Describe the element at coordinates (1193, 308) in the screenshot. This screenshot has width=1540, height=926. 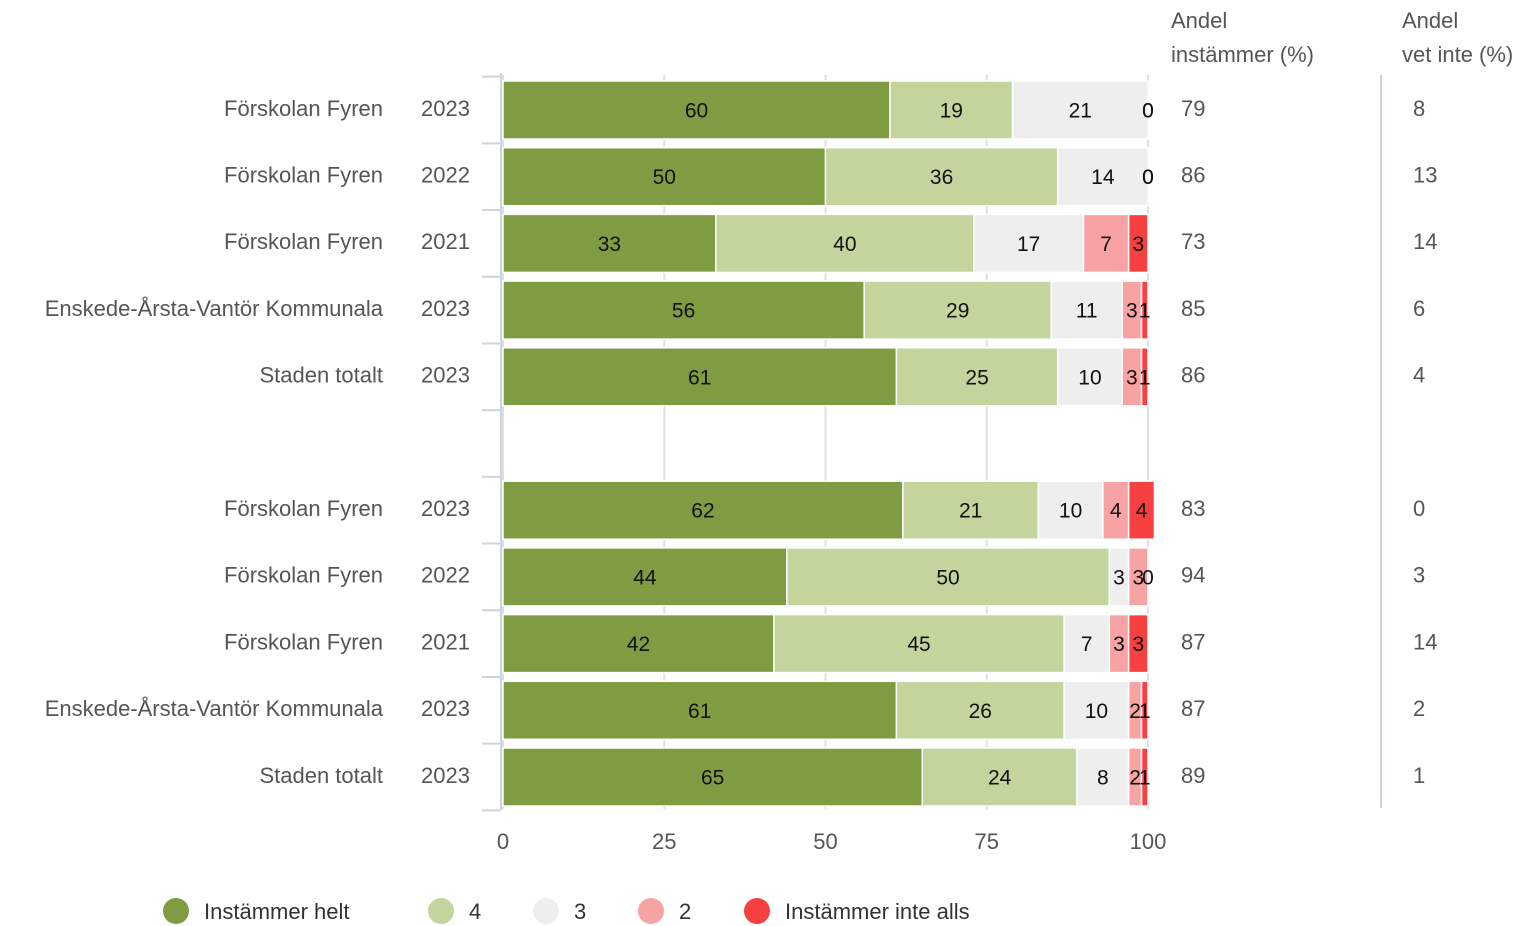
I see `column-value: 85` at that location.